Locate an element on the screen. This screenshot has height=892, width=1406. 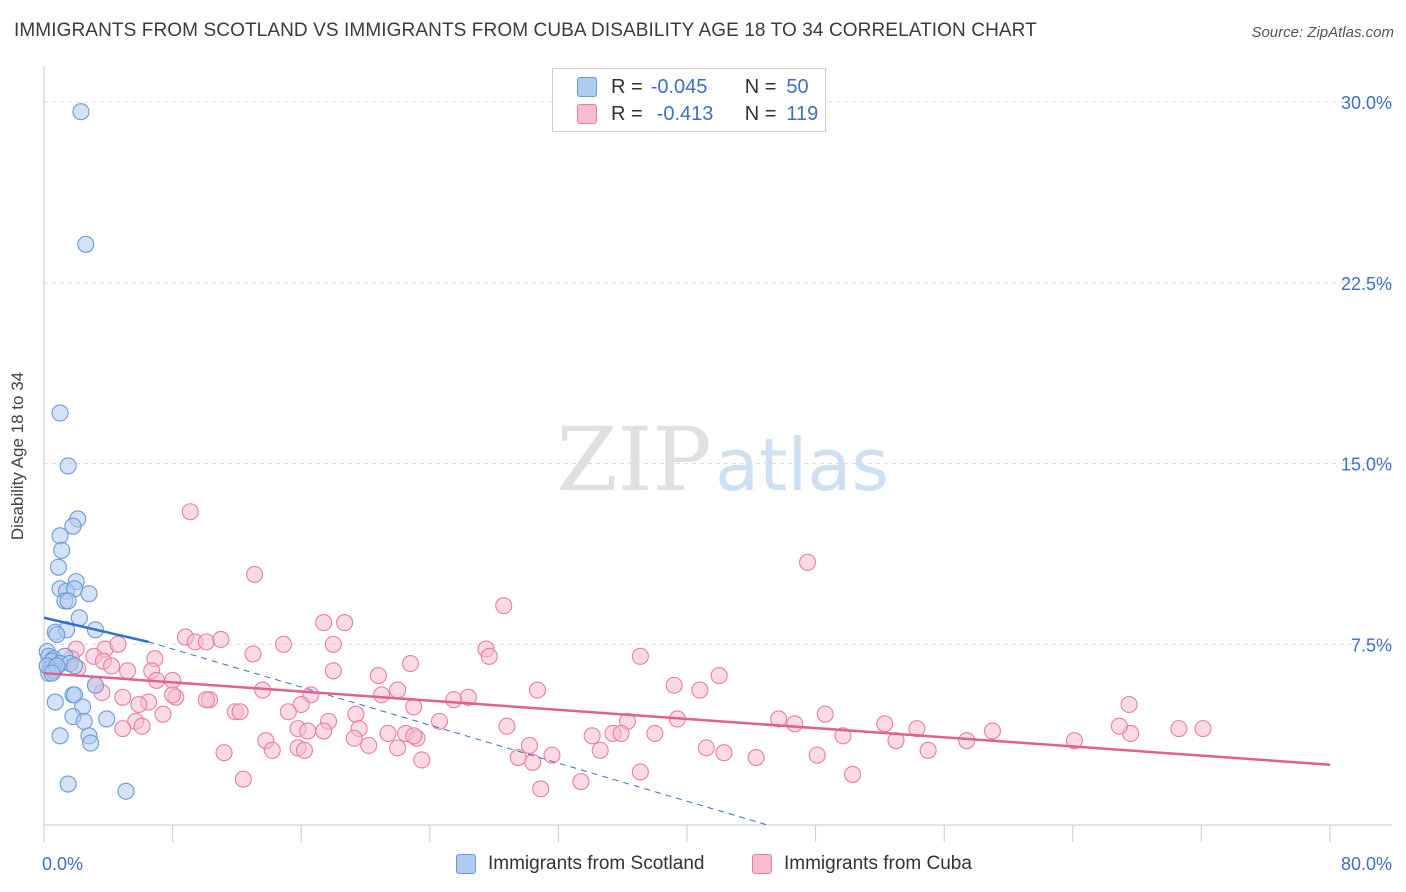
bottom-legend-scotland: Immigrants from Scotland is located at coordinates (580, 864).